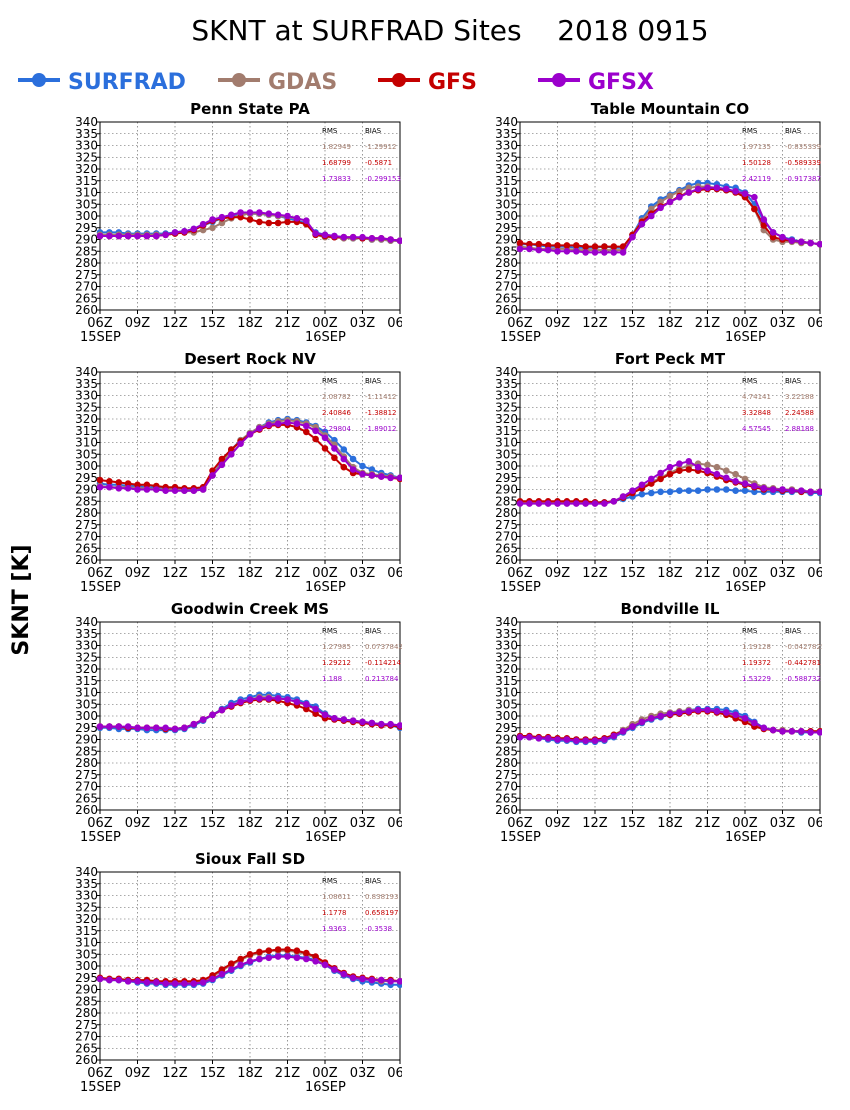  I want to click on x-tick-label: 15Z, so click(633, 573).